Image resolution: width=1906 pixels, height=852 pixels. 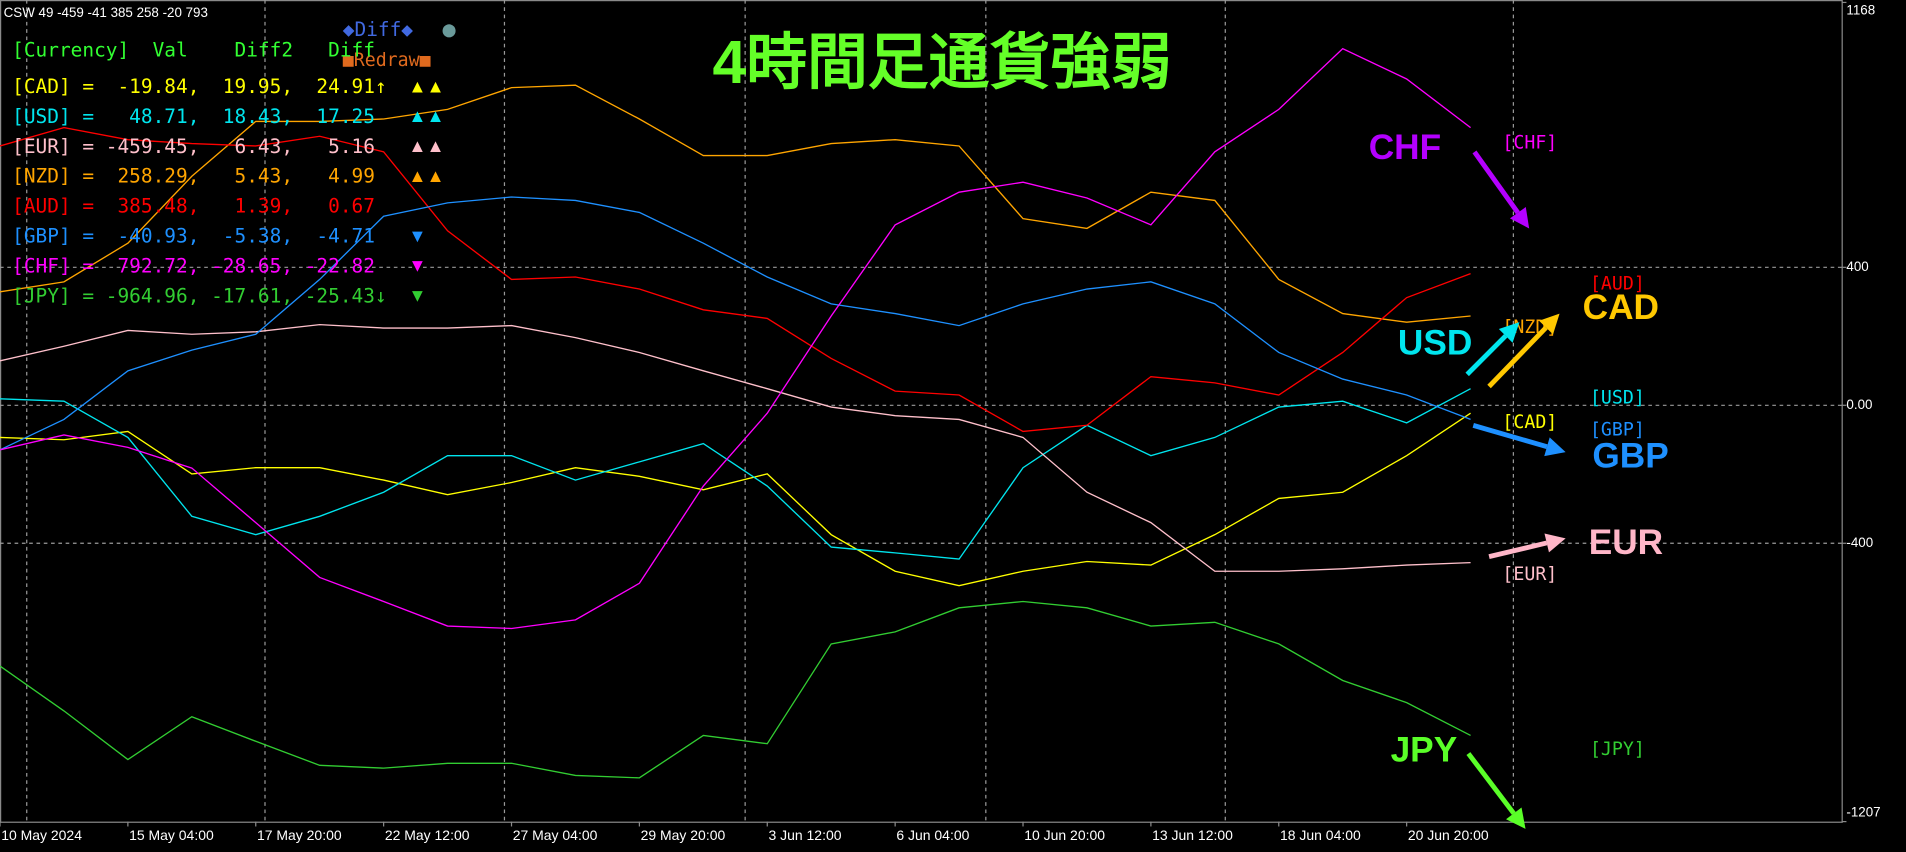 I want to click on x-tick-label: 3 Jun 12:00, so click(x=804, y=835).